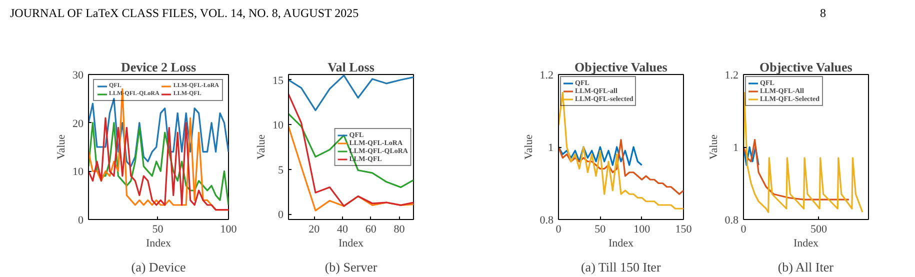  What do you see at coordinates (351, 267) in the screenshot?
I see `text: (b) Server` at bounding box center [351, 267].